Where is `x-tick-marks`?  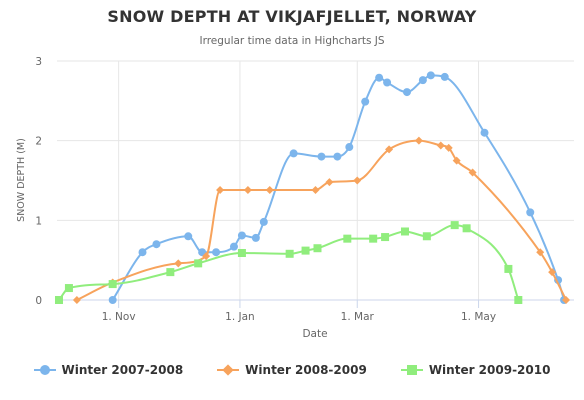
x-tick-marks is located at coordinates (299, 304).